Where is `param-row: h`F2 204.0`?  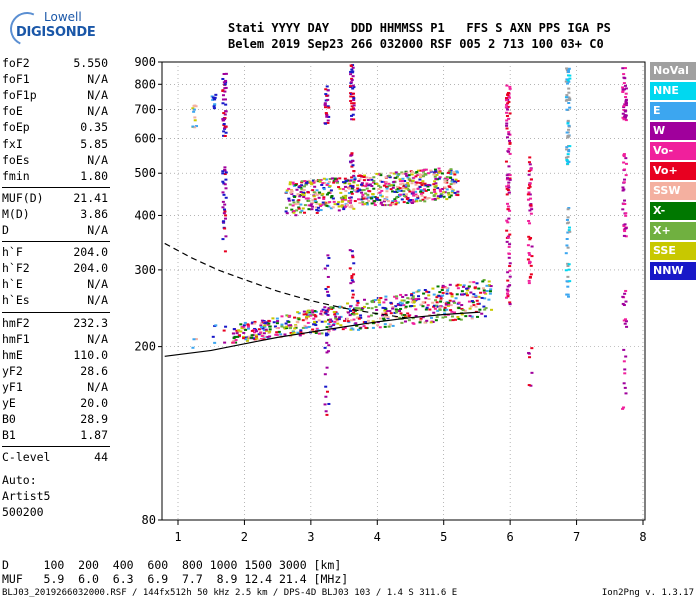
param-row: h`F2 204.0 is located at coordinates (55, 269).